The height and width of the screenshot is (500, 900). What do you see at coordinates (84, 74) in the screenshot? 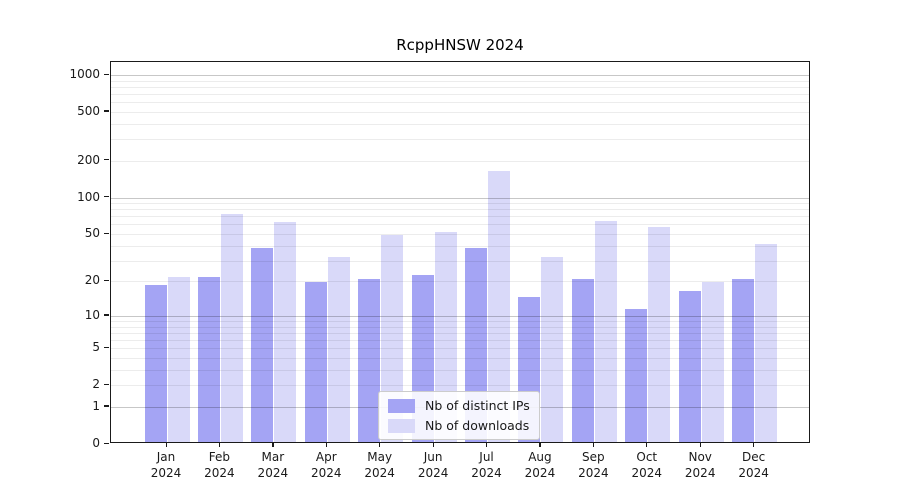
I see `y-tick-label-1000: 1000` at bounding box center [84, 74].